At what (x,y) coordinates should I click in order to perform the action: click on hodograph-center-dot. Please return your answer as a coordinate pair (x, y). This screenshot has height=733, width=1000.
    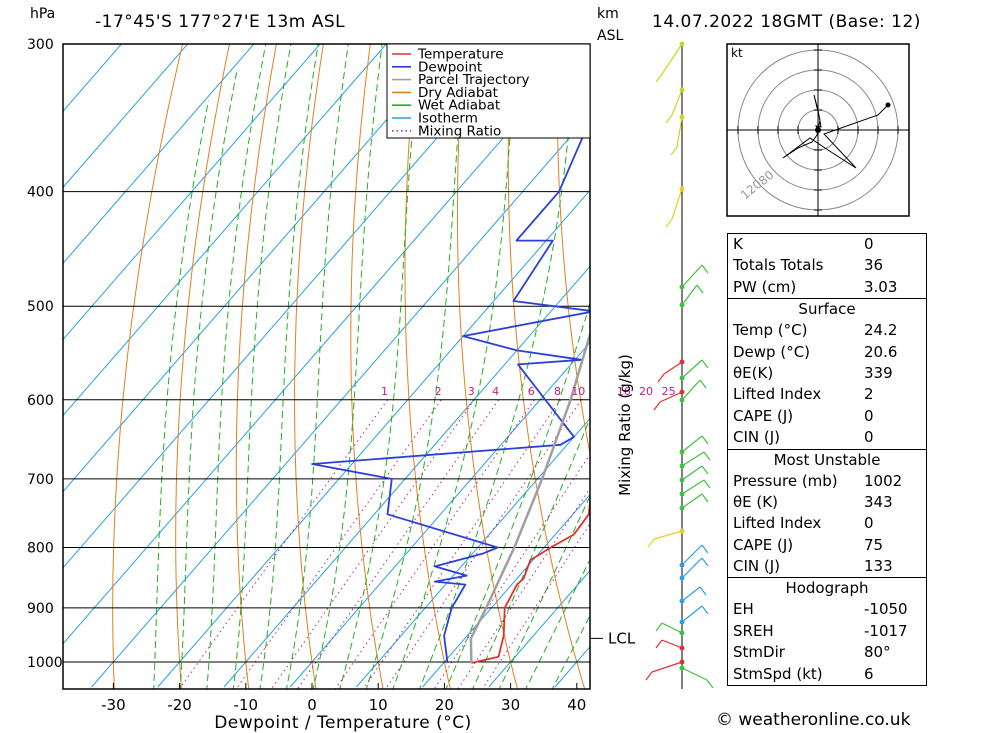
    Looking at the image, I should click on (818, 130).